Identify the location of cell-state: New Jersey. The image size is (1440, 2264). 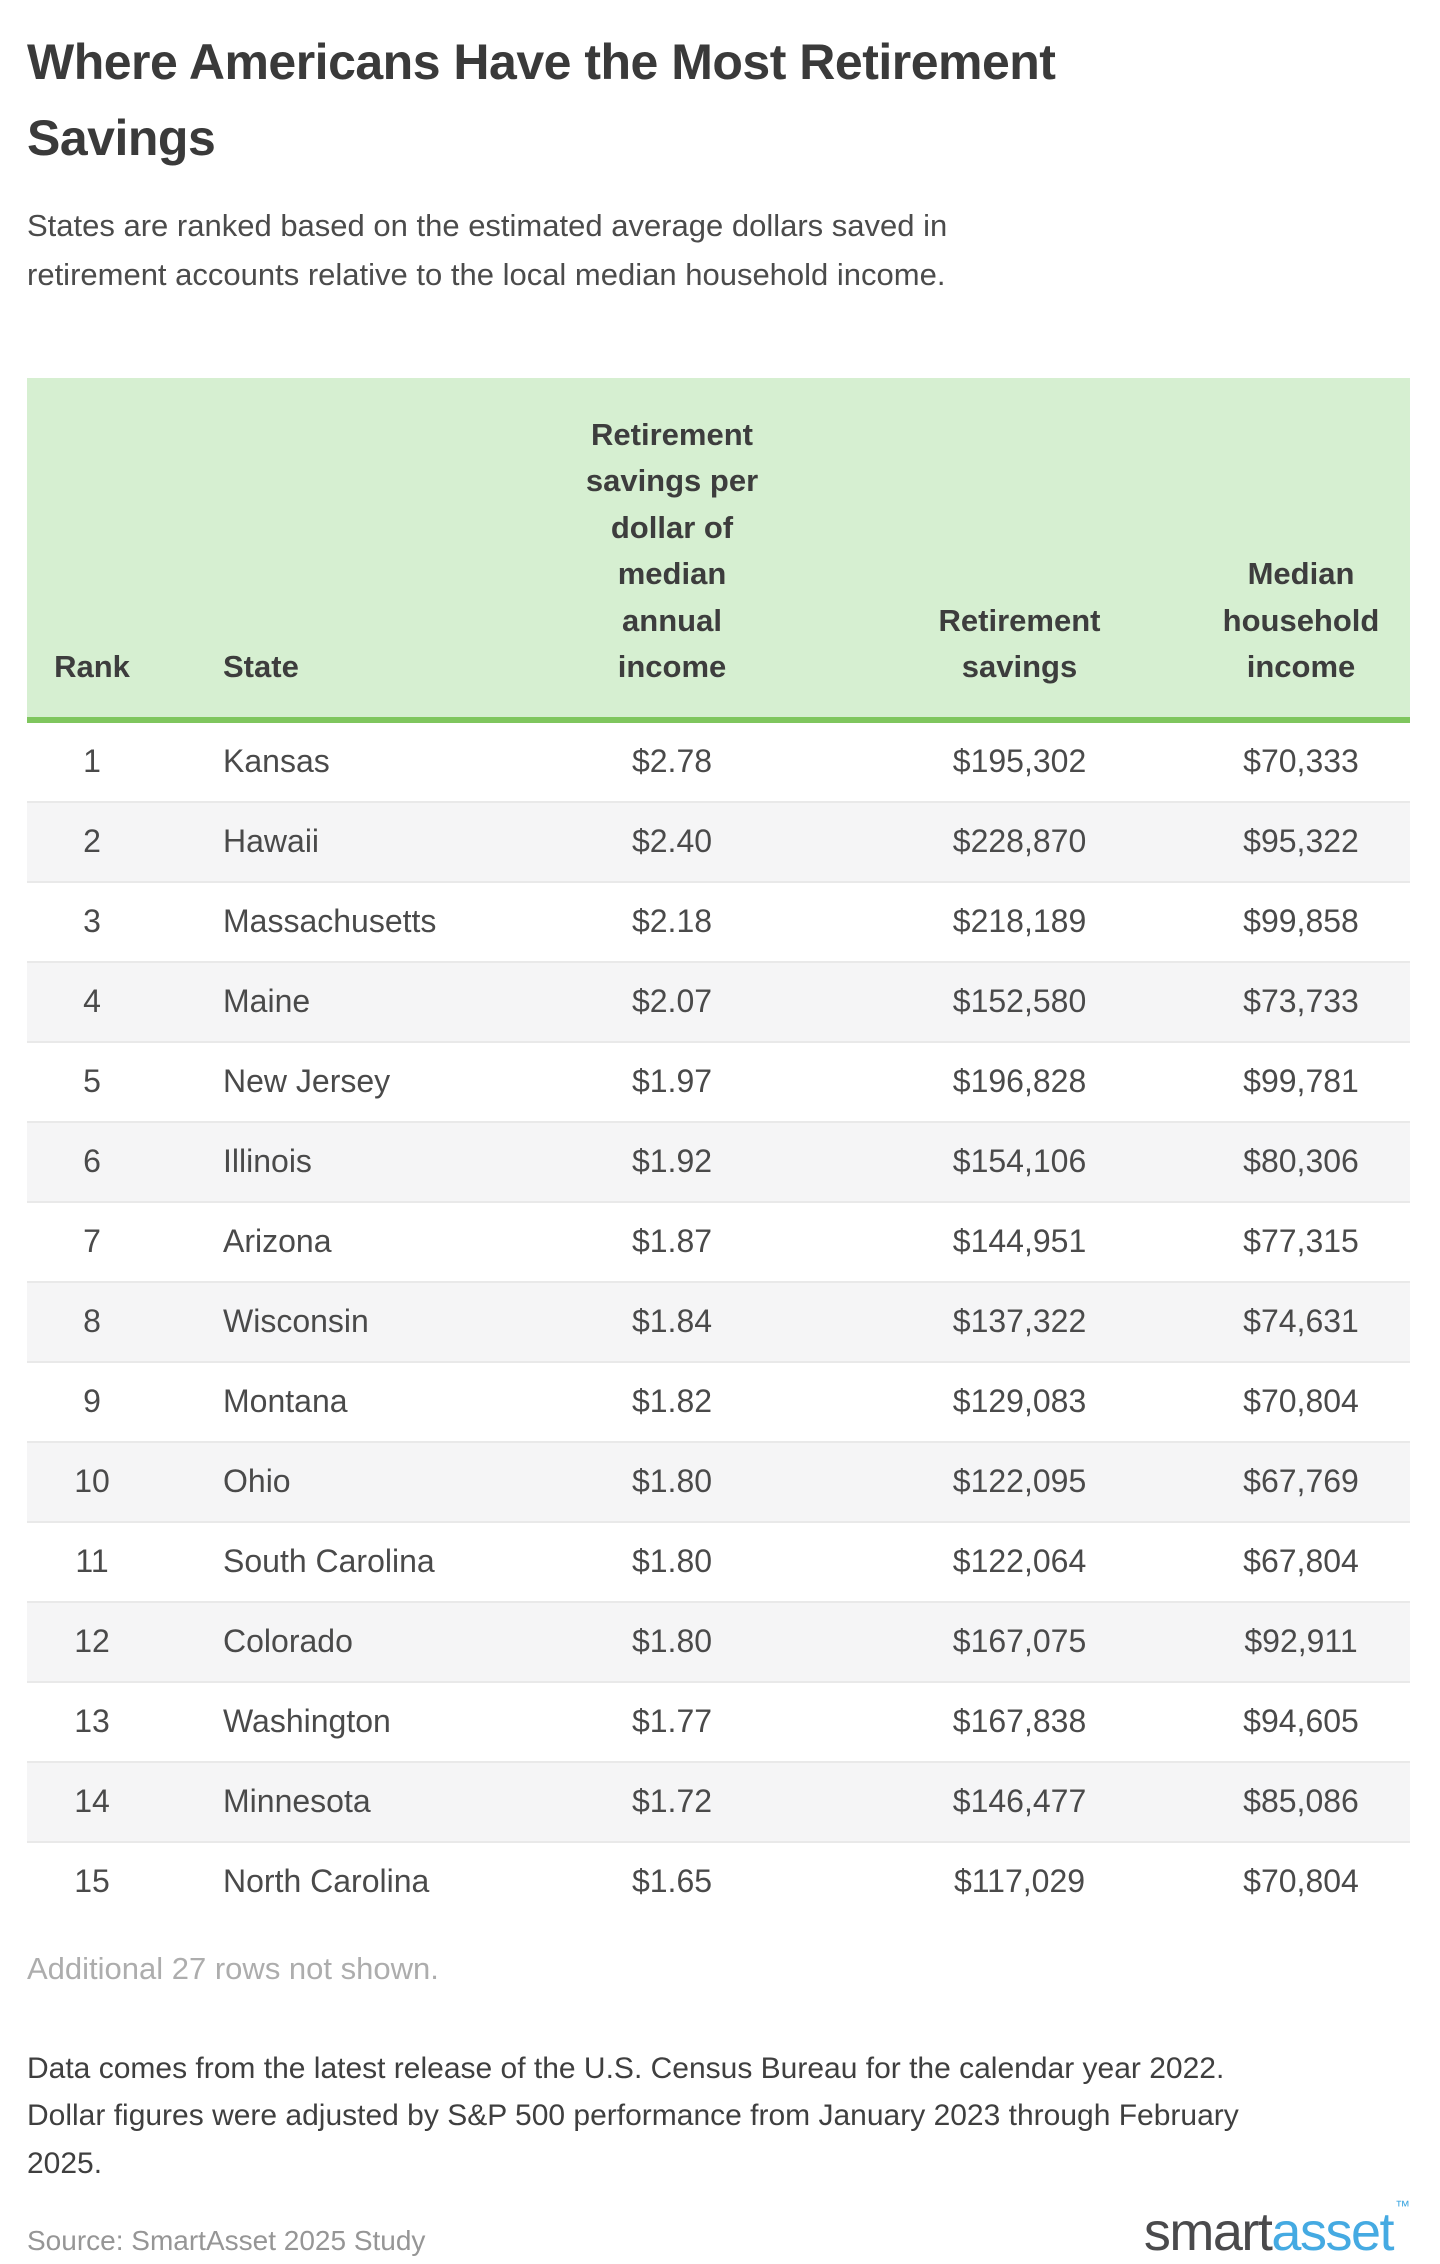
(307, 1081).